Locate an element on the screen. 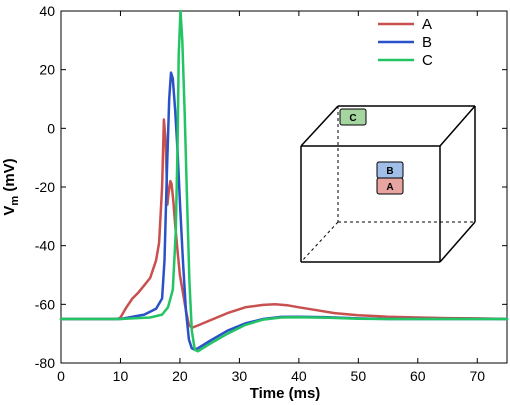 The height and width of the screenshot is (405, 510). y-axis-label-sub: m is located at coordinates (15, 201).